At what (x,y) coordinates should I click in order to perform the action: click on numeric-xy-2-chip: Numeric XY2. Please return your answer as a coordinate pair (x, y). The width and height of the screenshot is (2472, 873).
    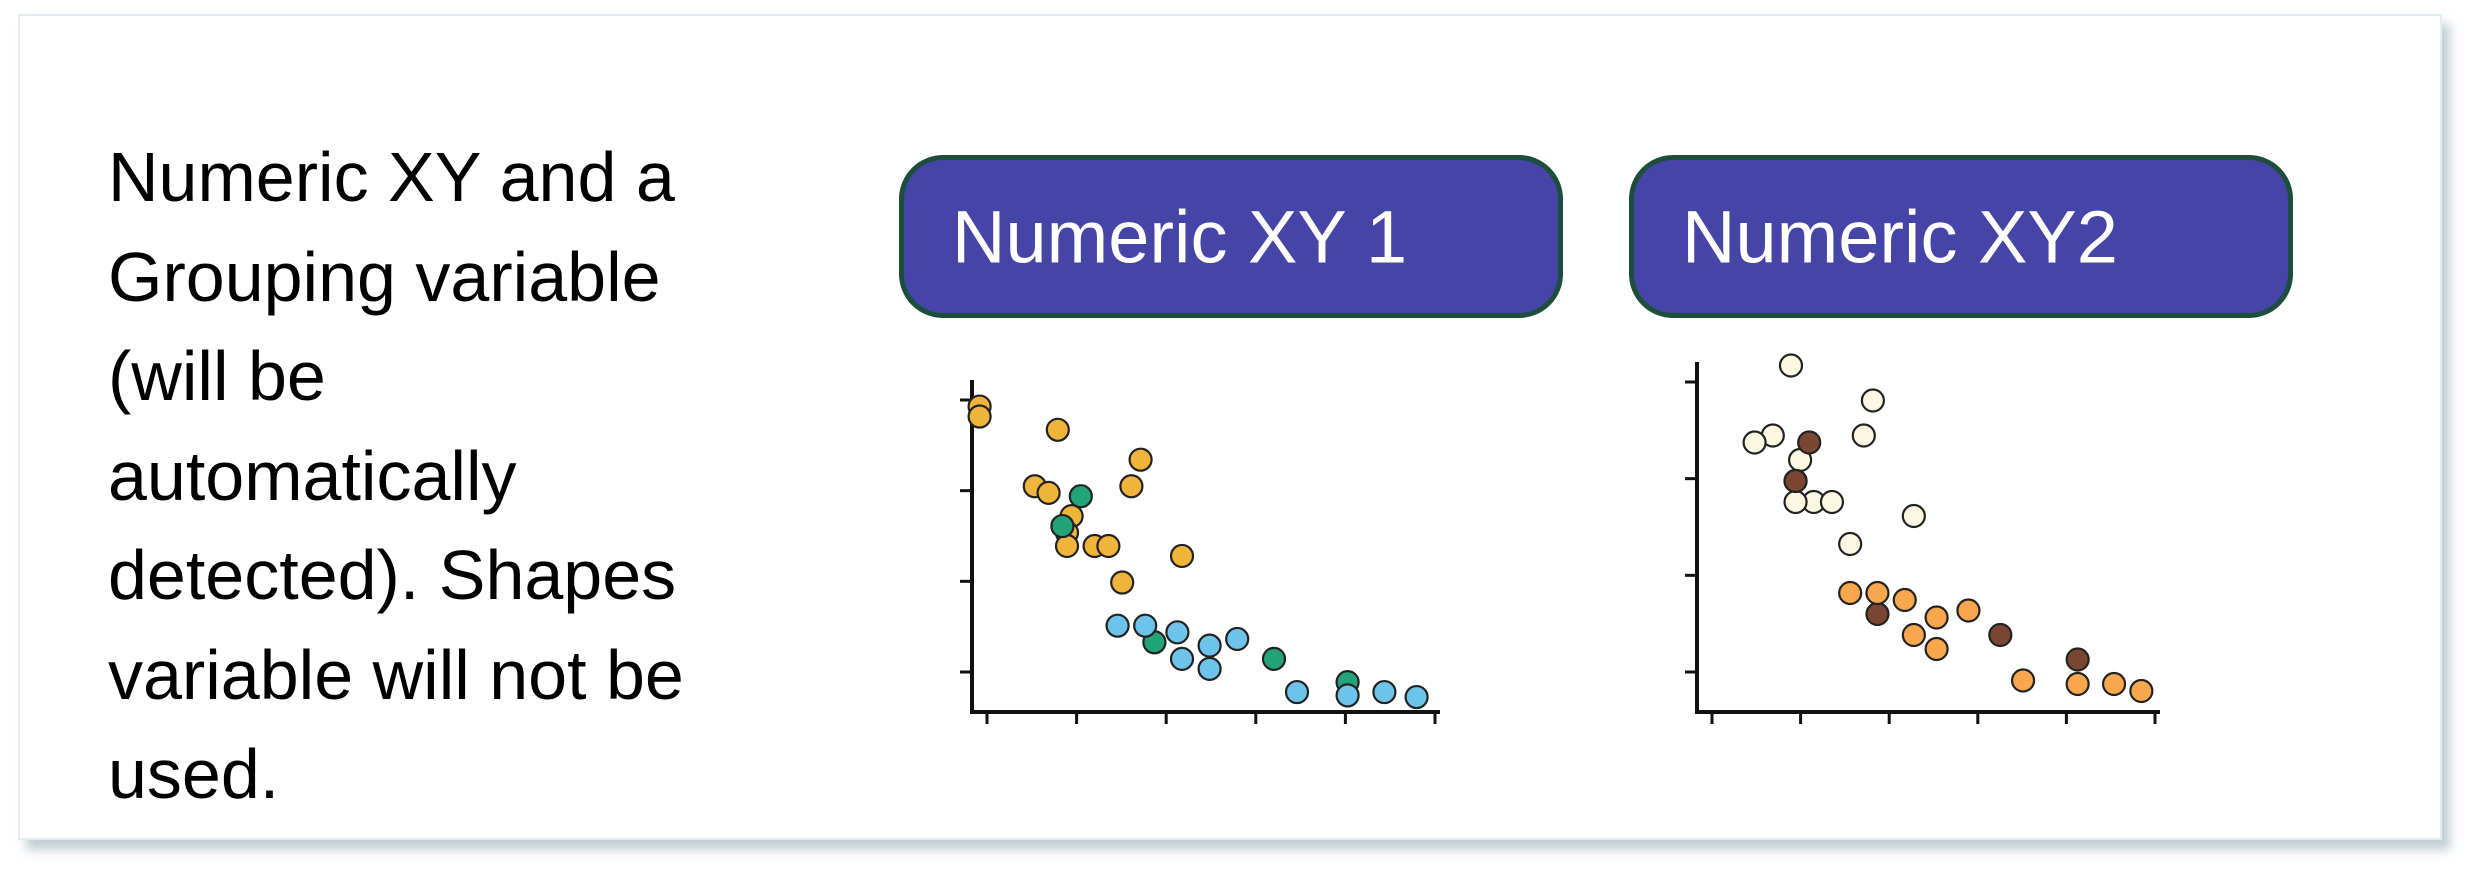
    Looking at the image, I should click on (1961, 236).